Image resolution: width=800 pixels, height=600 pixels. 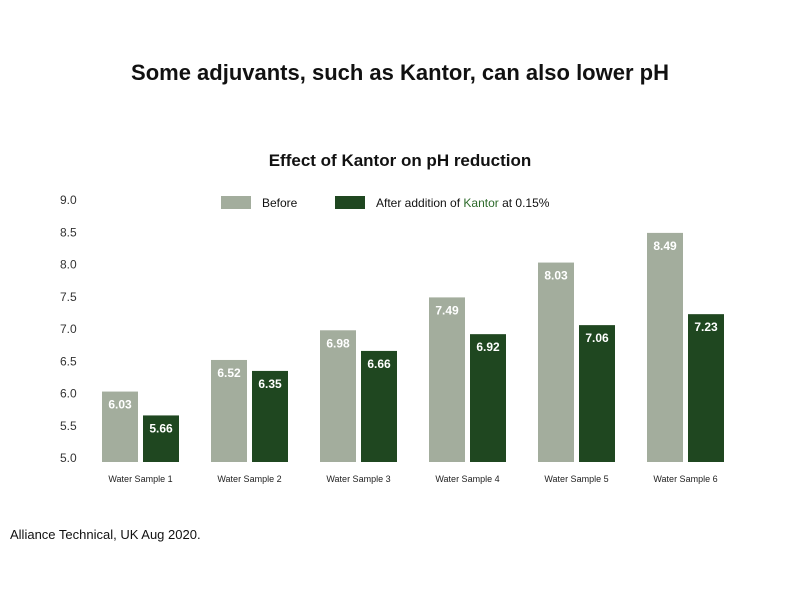 What do you see at coordinates (400, 160) in the screenshot?
I see `chart-title: Effect of Kantor on pH reduction` at bounding box center [400, 160].